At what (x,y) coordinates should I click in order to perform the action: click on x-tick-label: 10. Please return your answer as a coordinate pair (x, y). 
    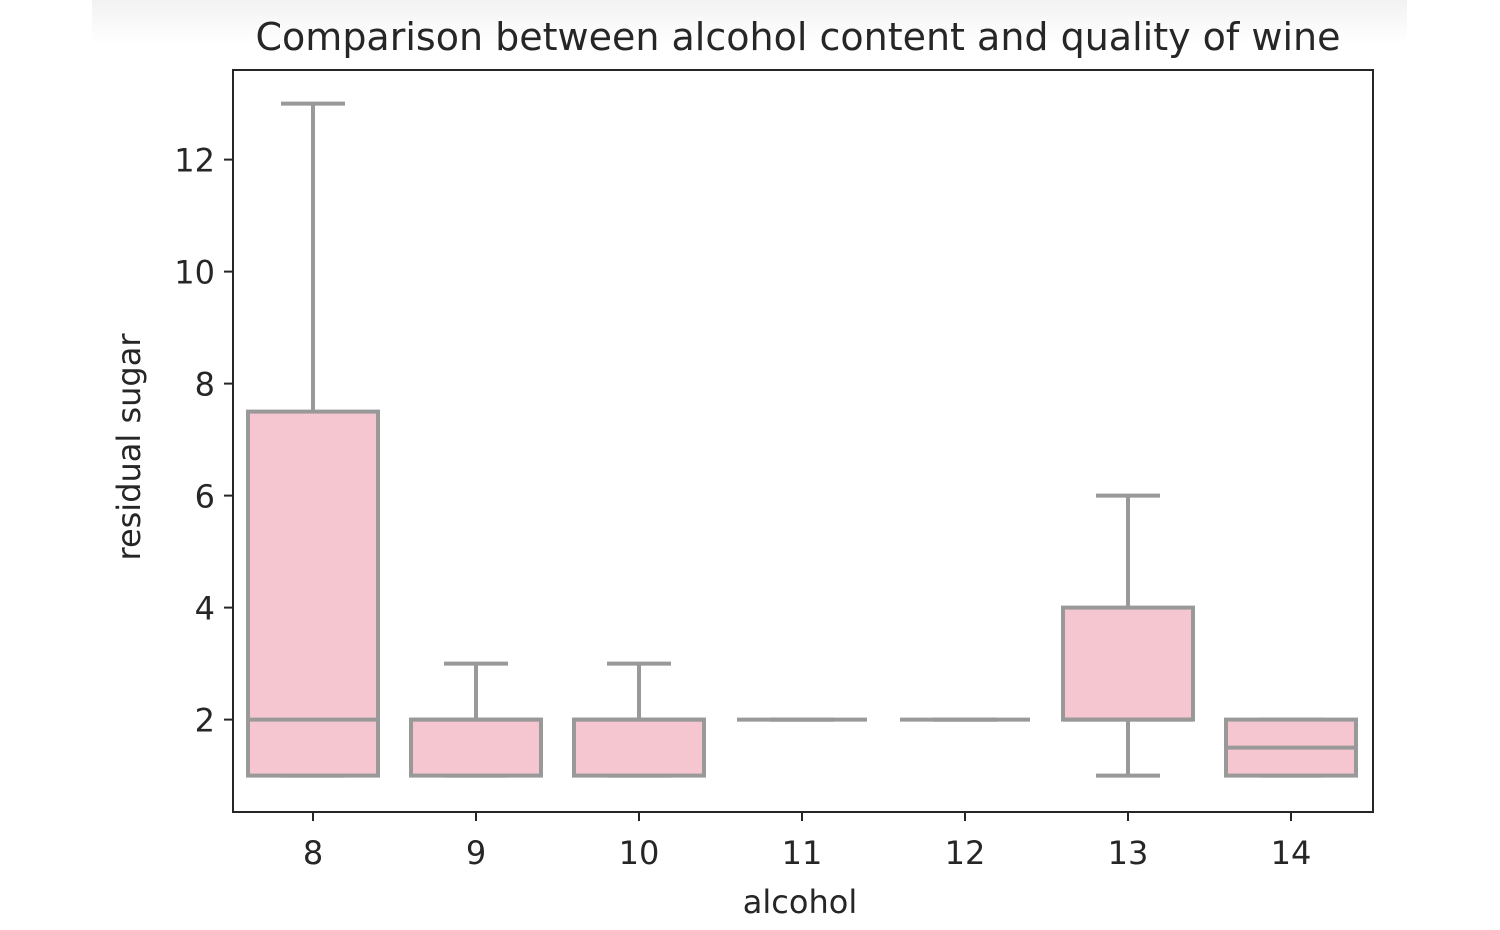
    Looking at the image, I should click on (639, 853).